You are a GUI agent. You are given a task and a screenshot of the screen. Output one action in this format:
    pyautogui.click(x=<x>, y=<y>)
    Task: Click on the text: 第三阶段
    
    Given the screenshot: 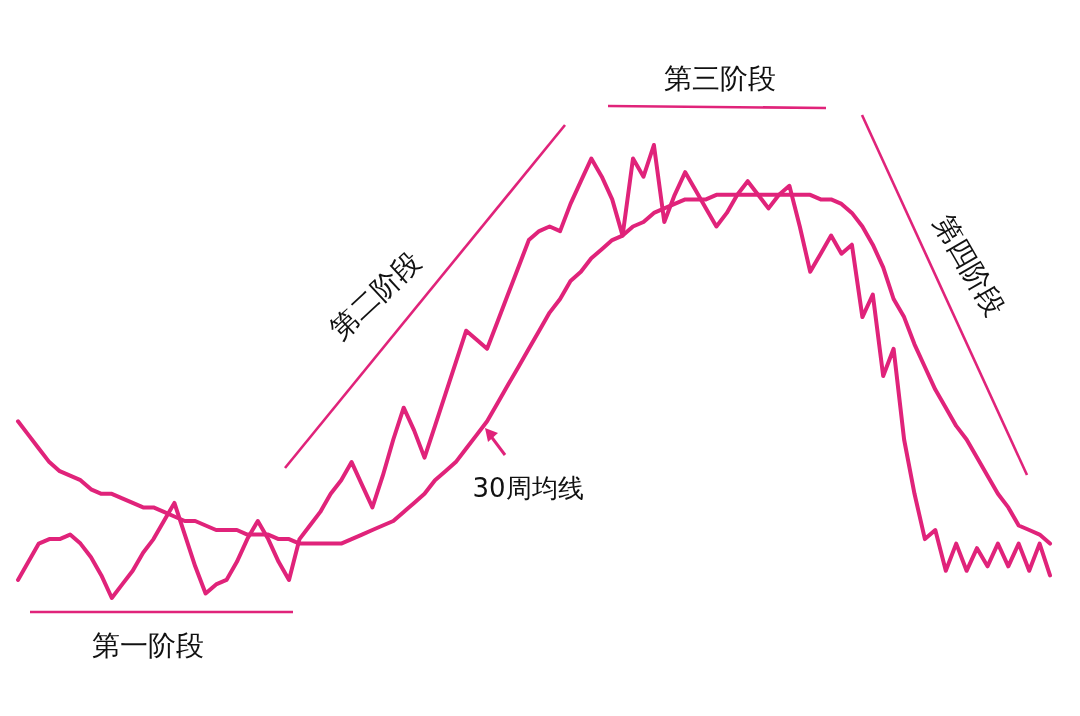 What is the action you would take?
    pyautogui.click(x=720, y=78)
    